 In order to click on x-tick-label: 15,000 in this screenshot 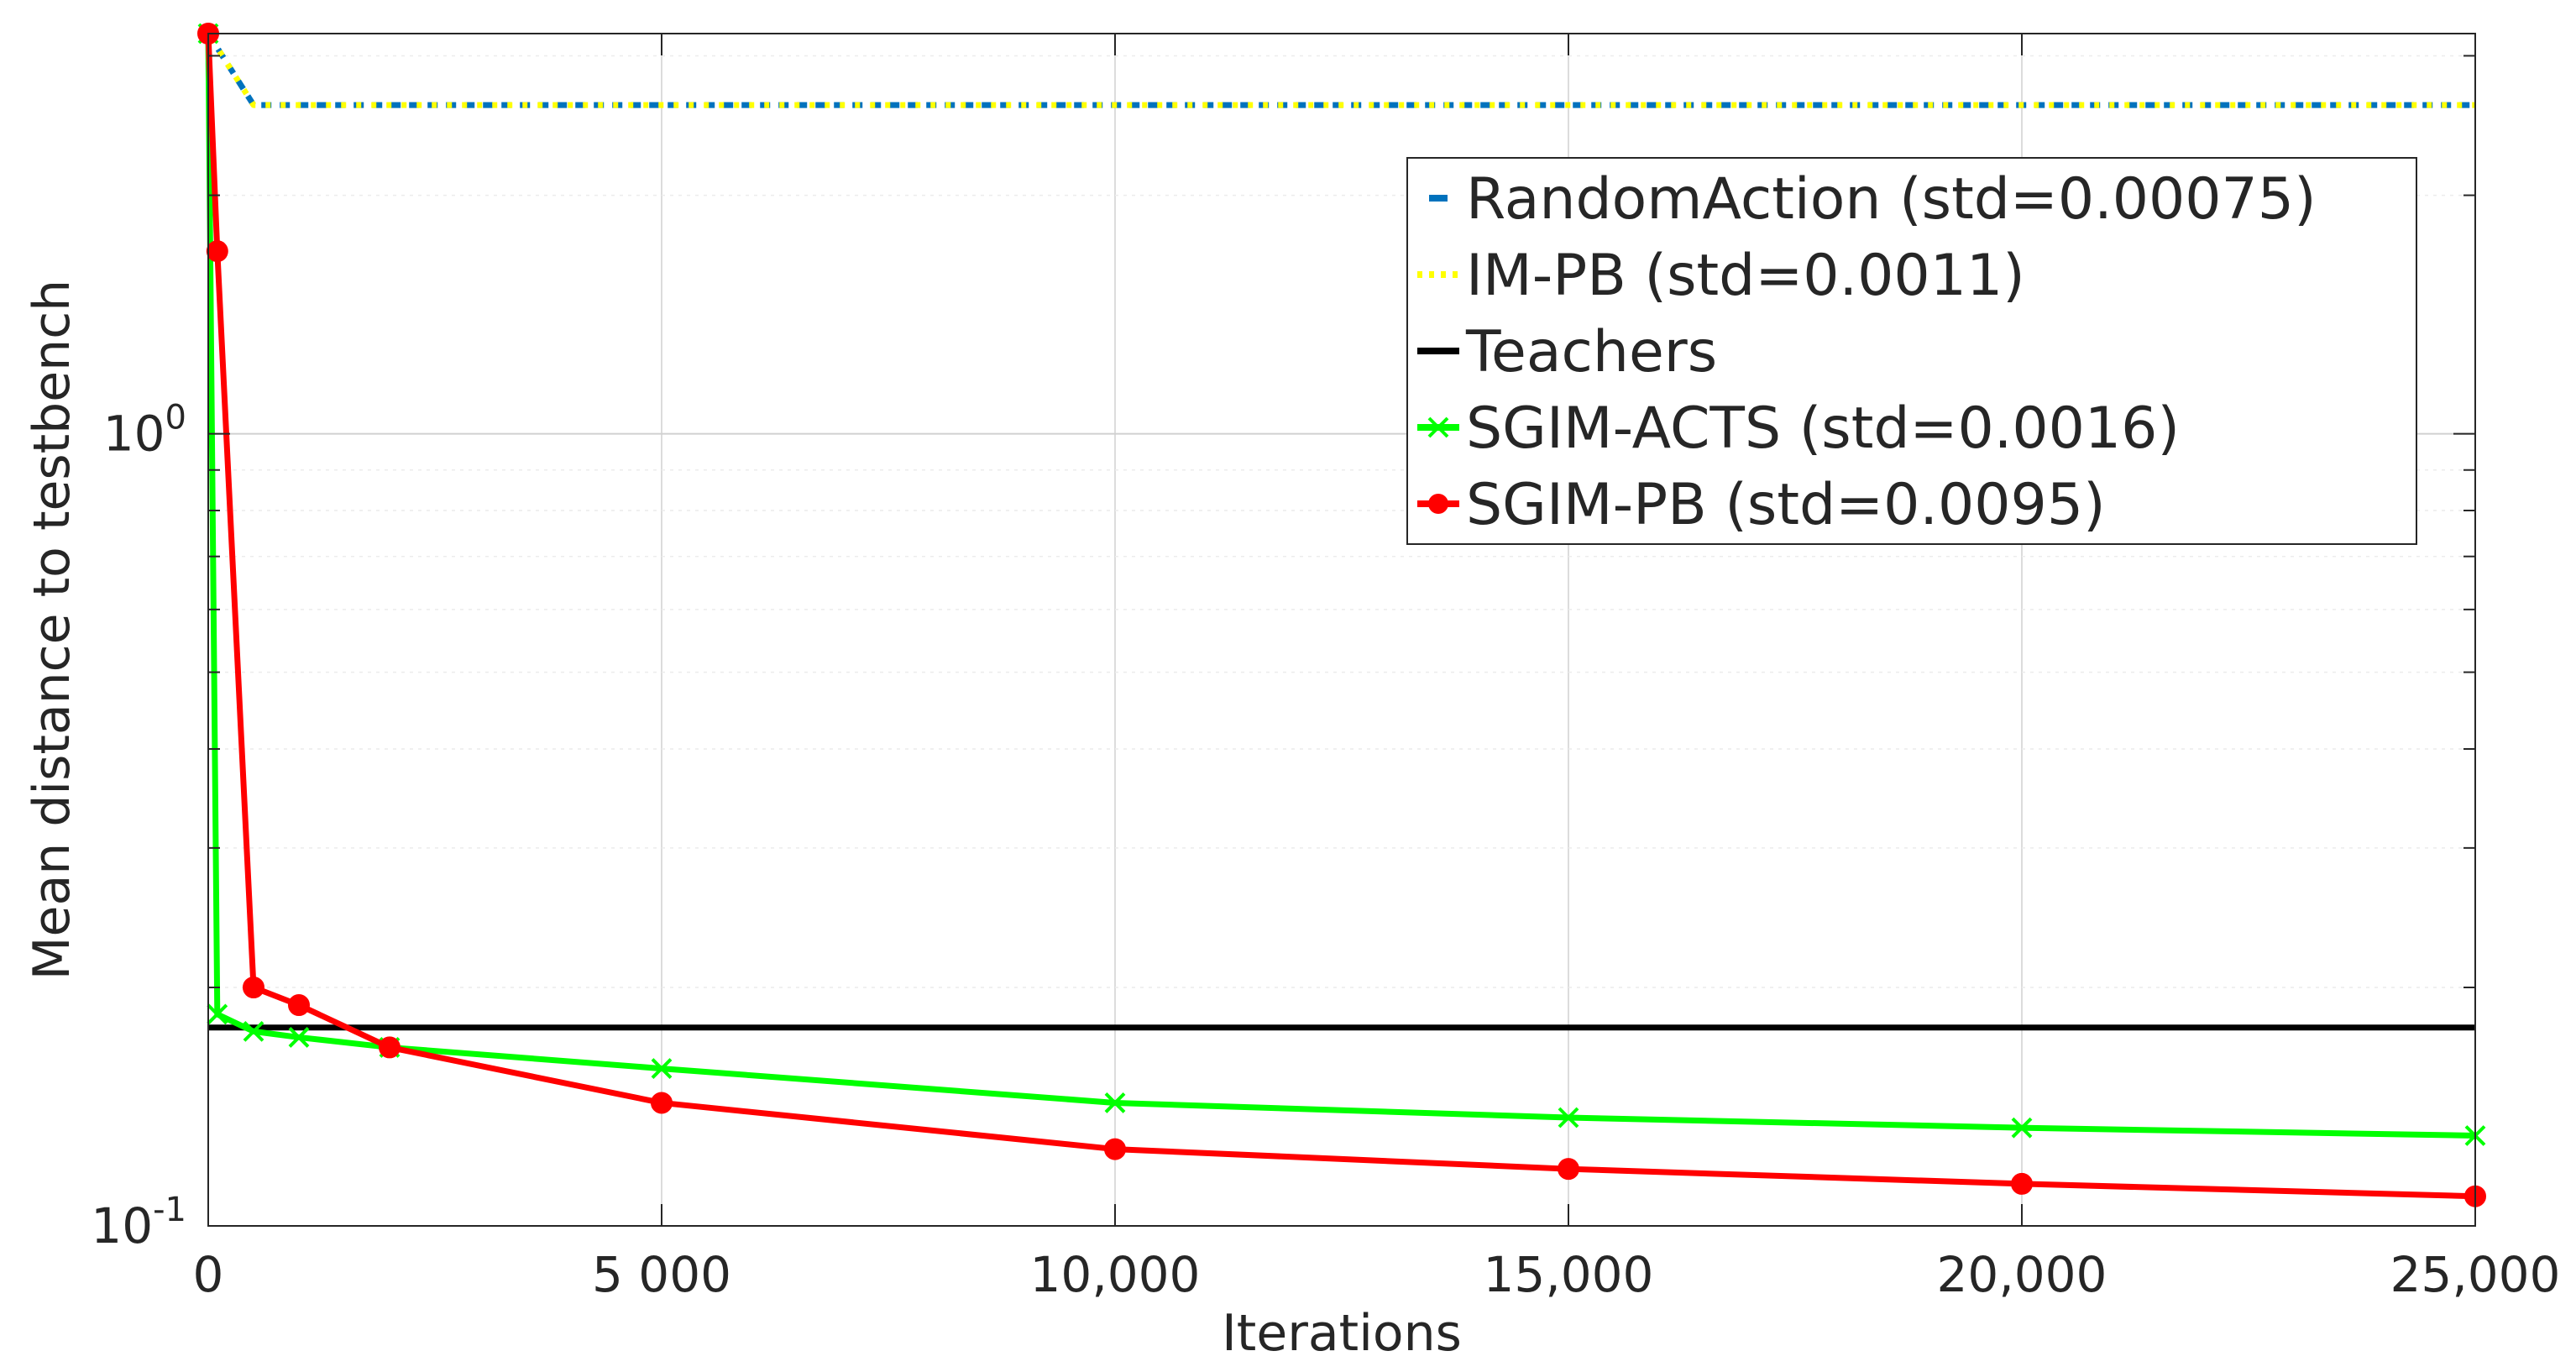, I will do `click(1569, 1274)`.